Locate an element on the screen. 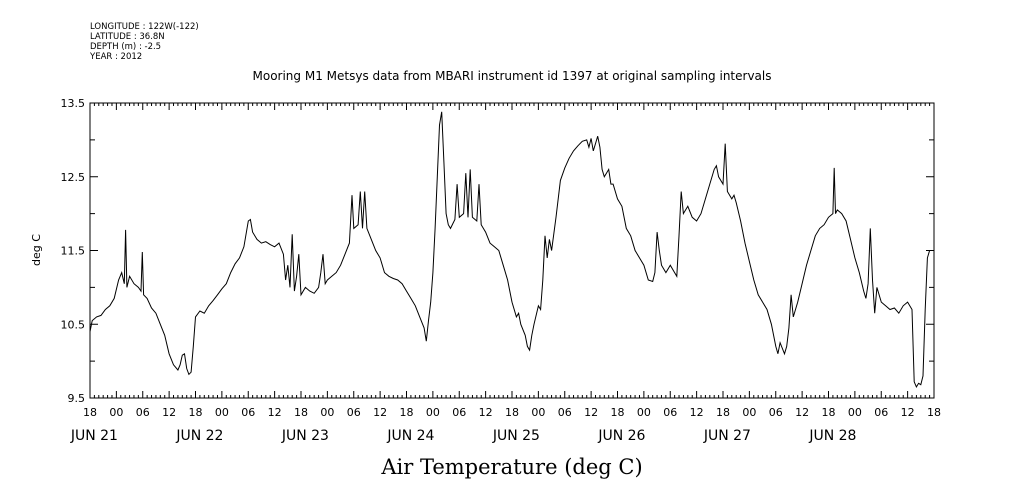  x-date-label: JUN 25 is located at coordinates (516, 436).